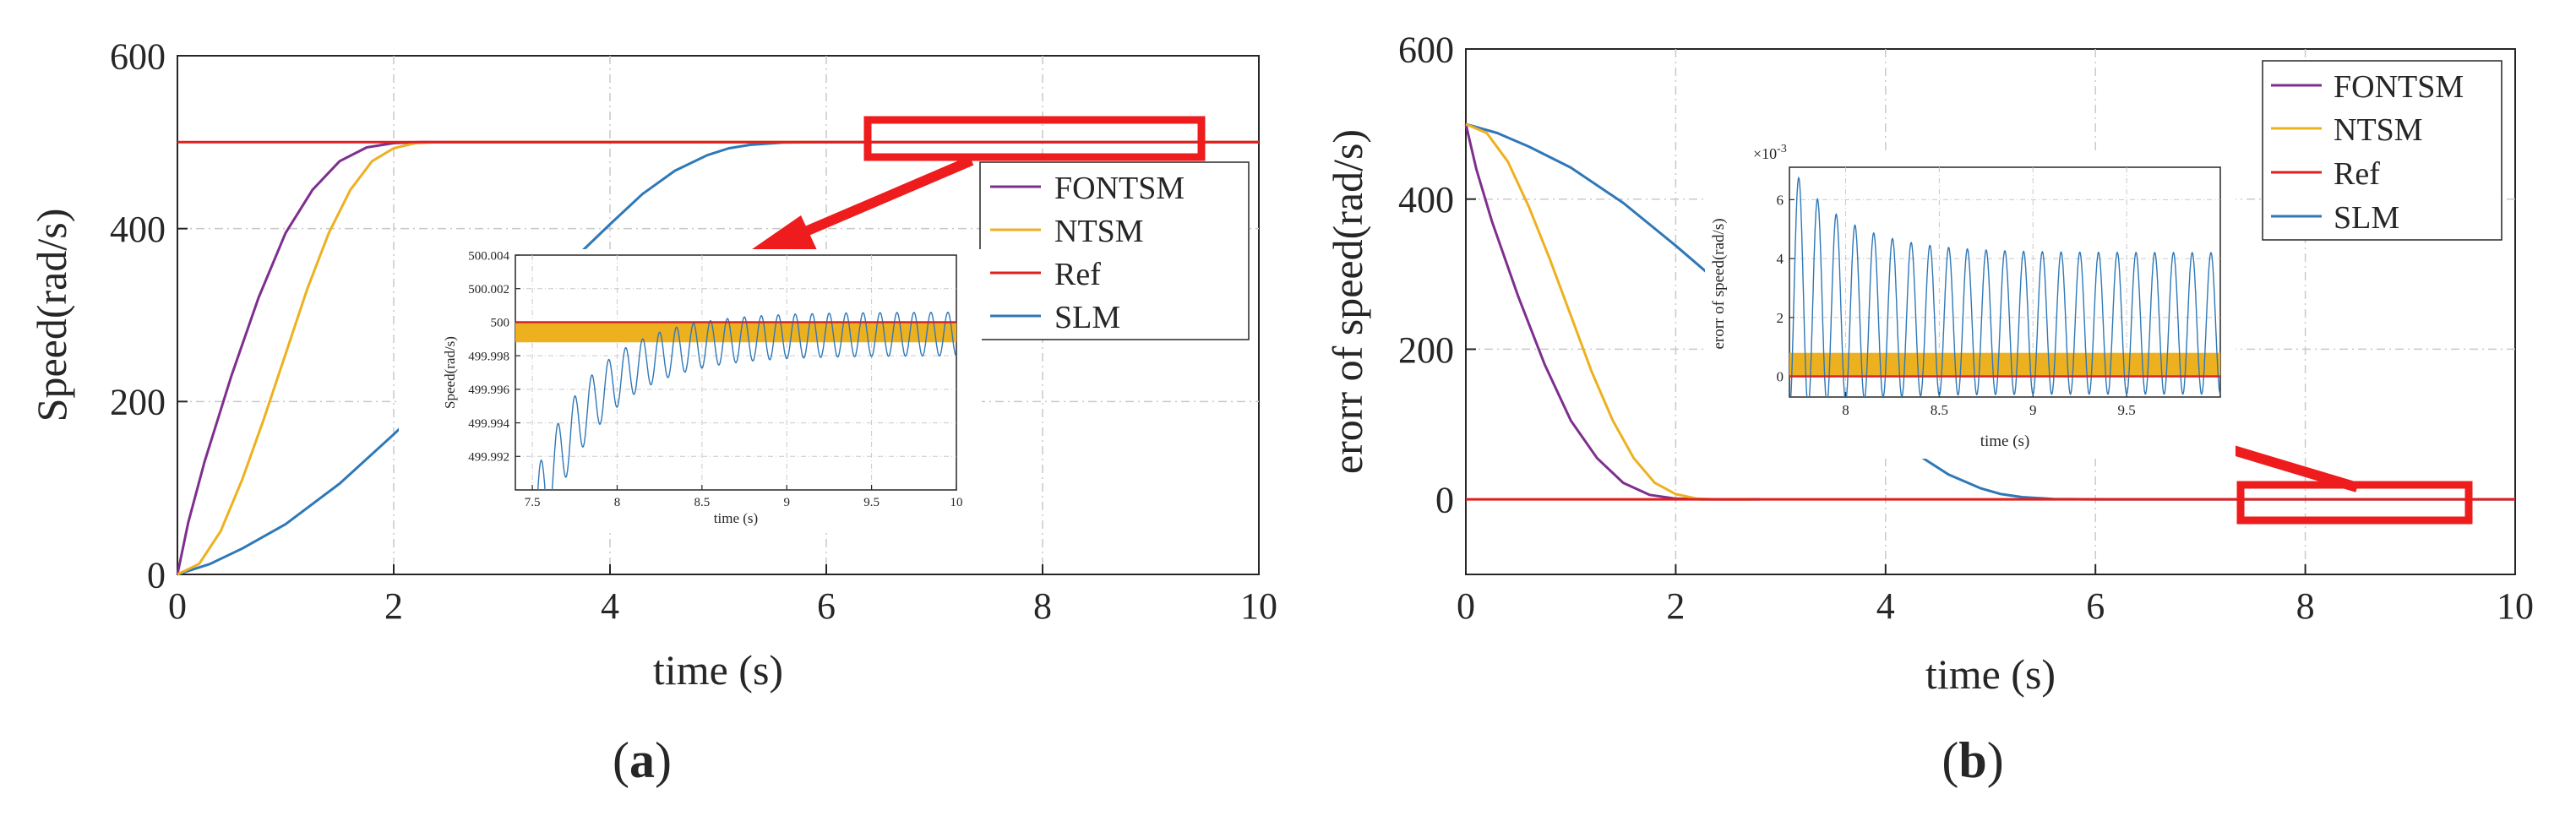 This screenshot has height=816, width=2576. I want to click on panel-b-x-ticks: 0 2 4 6 8 10, so click(1995, 595).